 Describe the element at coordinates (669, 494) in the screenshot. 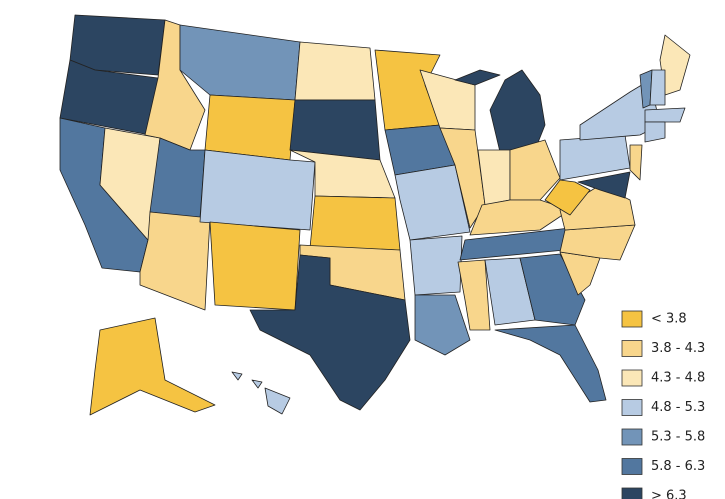

I see `legend-label: > 6.3` at that location.